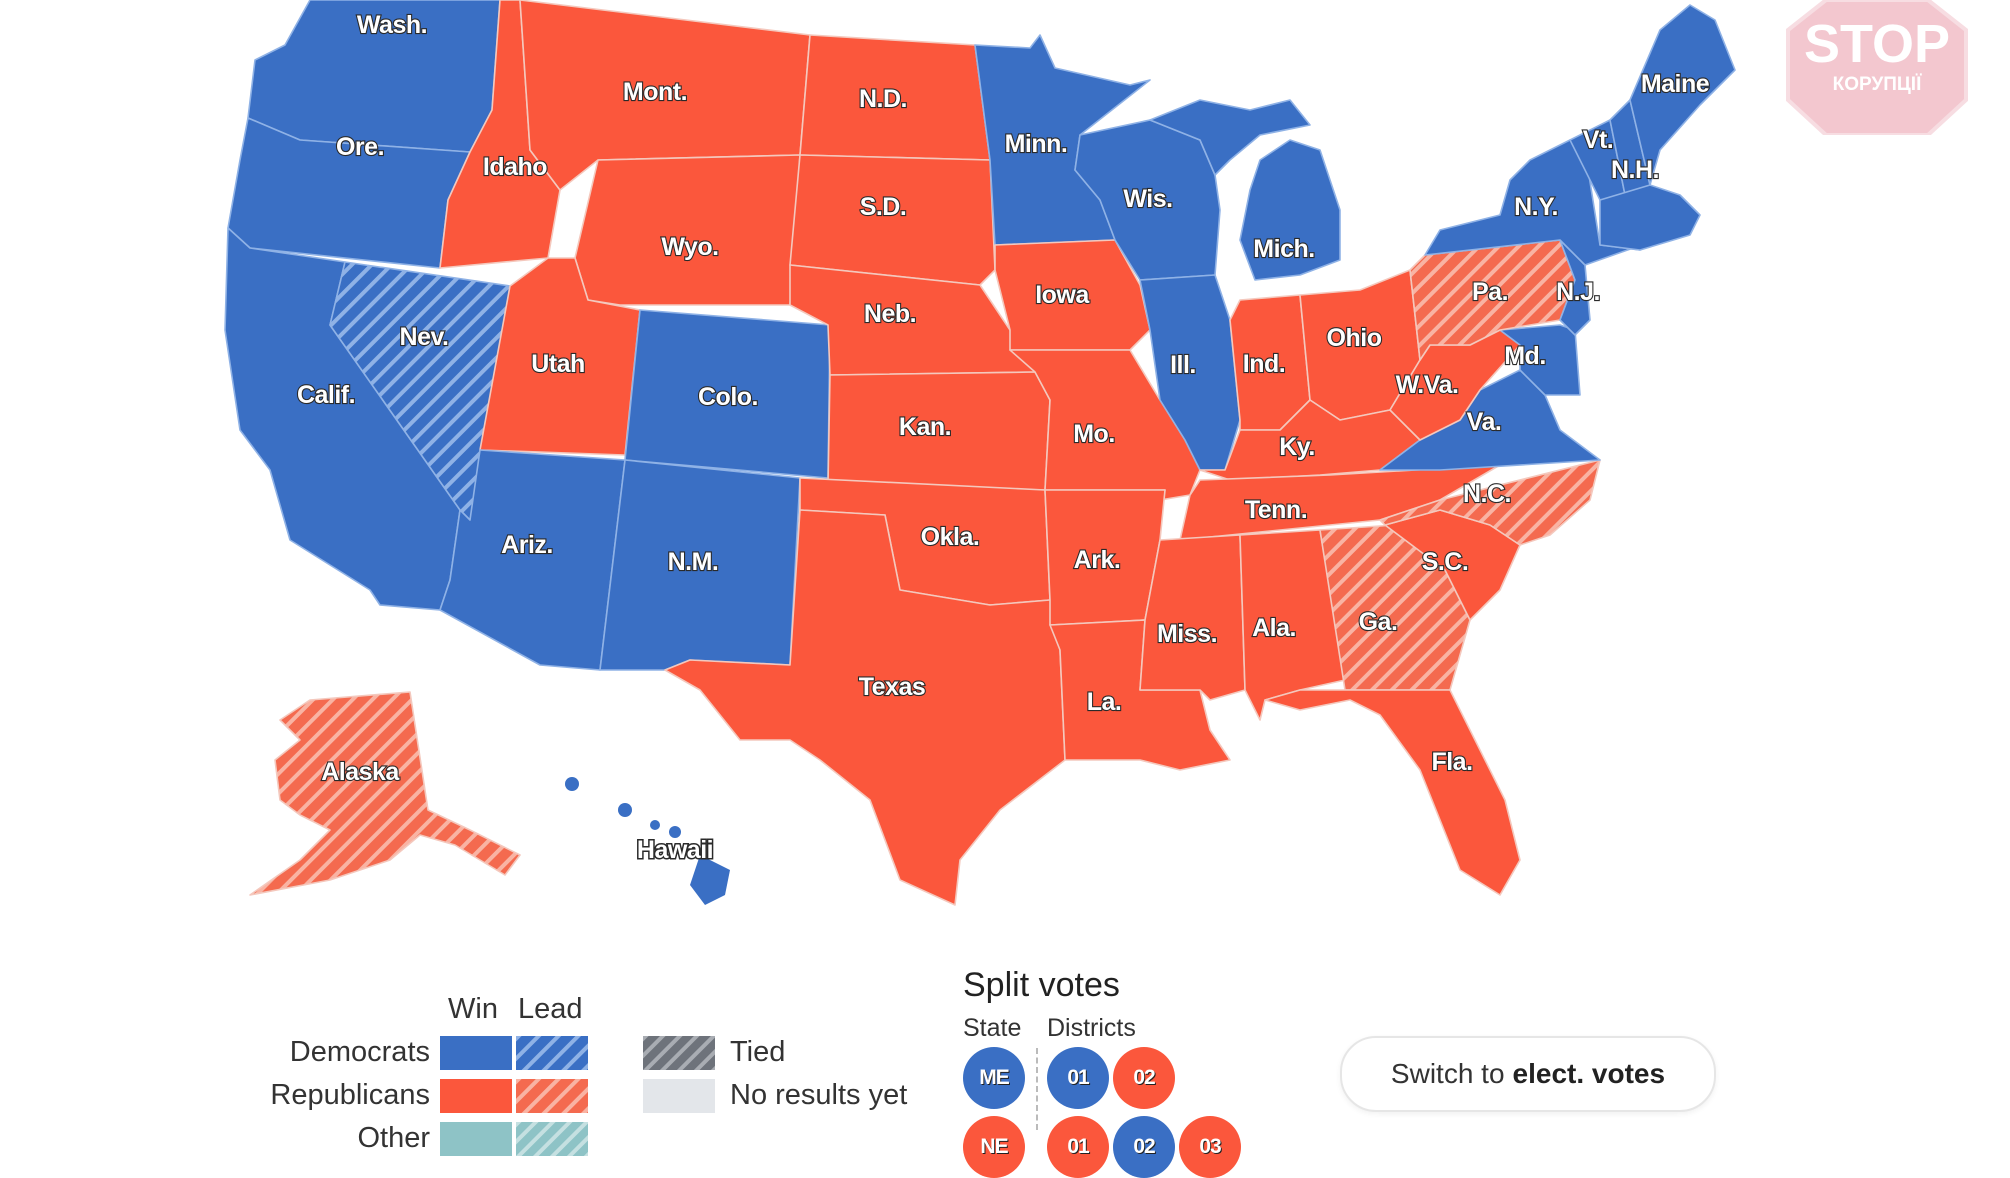  Describe the element at coordinates (728, 397) in the screenshot. I see `label-colo: Colo.` at that location.